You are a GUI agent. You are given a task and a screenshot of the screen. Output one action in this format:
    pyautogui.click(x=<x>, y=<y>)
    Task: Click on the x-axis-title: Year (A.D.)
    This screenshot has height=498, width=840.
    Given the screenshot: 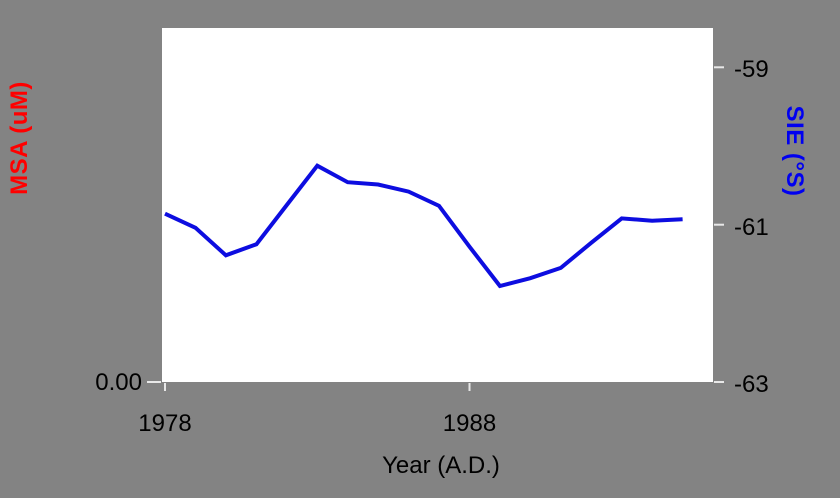 What is the action you would take?
    pyautogui.click(x=441, y=465)
    